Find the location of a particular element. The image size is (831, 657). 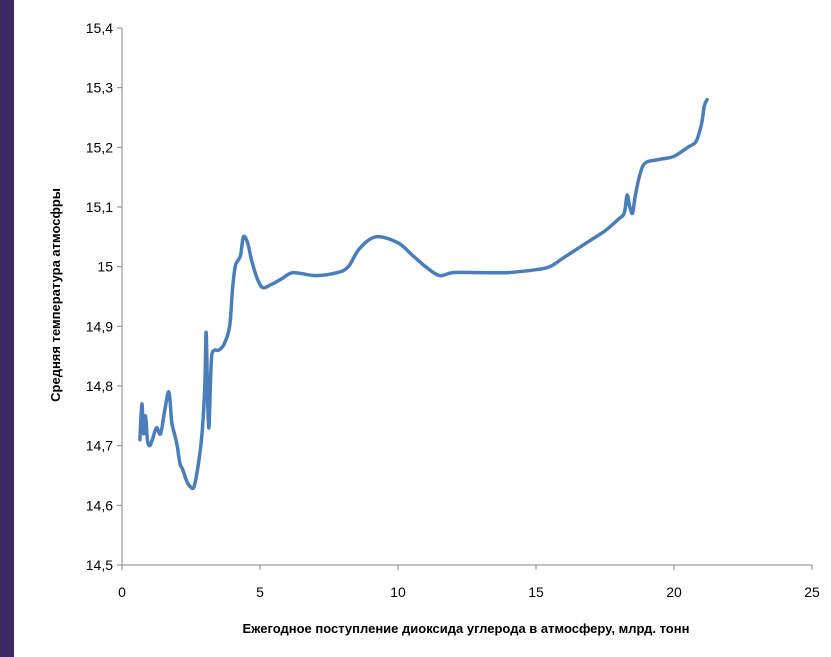

x-tick-label: 5 is located at coordinates (260, 592).